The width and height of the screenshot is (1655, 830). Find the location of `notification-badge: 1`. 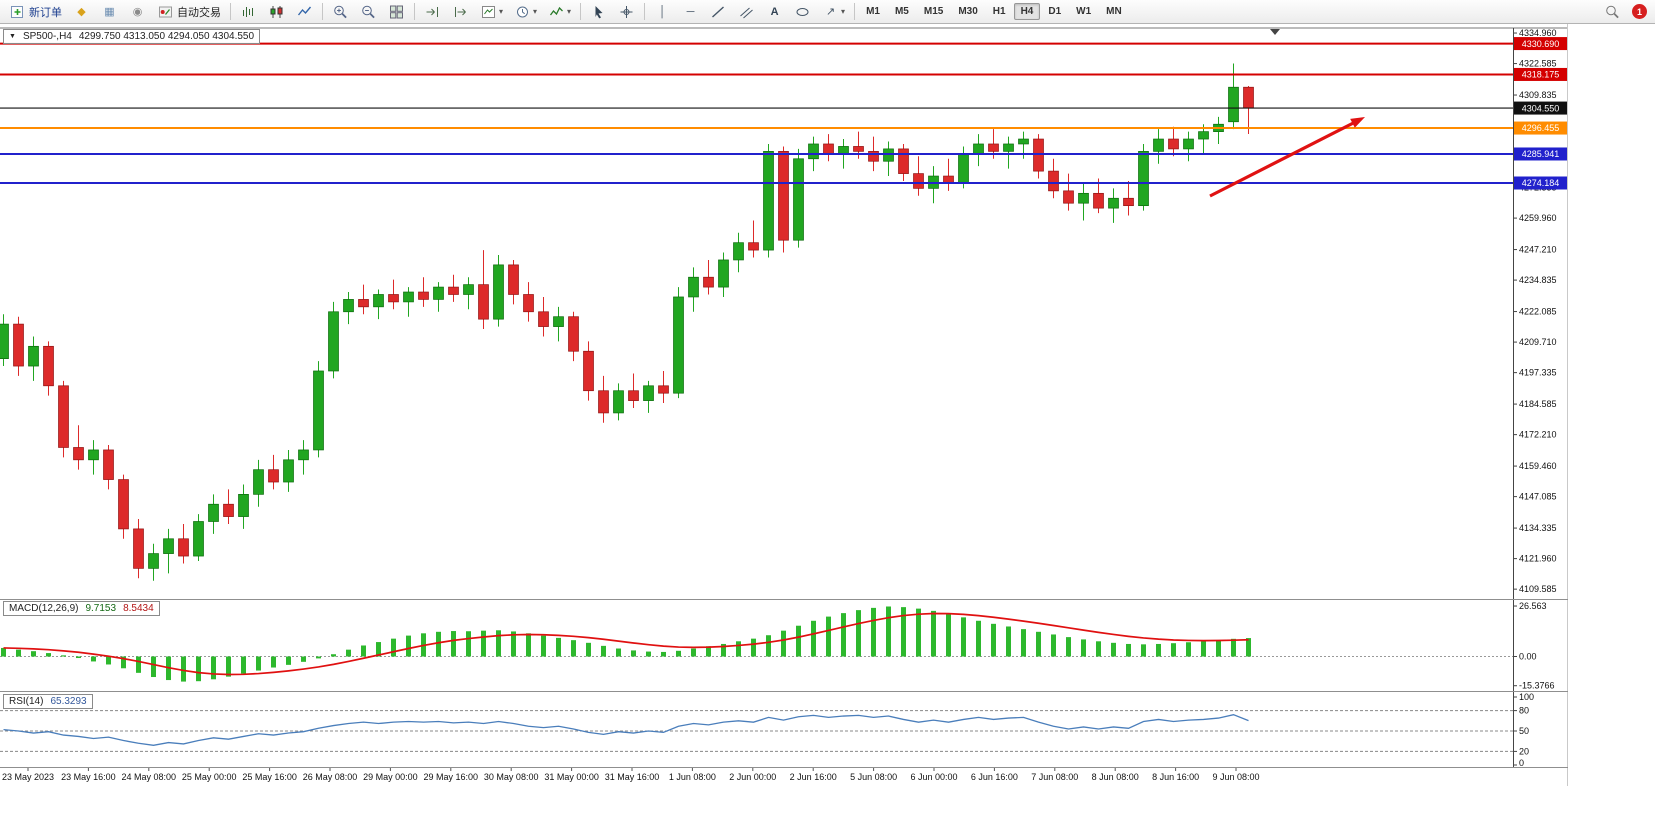

notification-badge: 1 is located at coordinates (1639, 11).